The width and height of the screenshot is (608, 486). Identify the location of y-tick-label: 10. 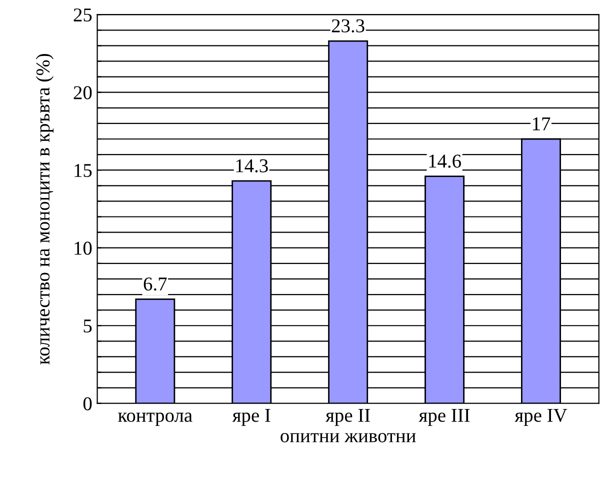
(83, 248).